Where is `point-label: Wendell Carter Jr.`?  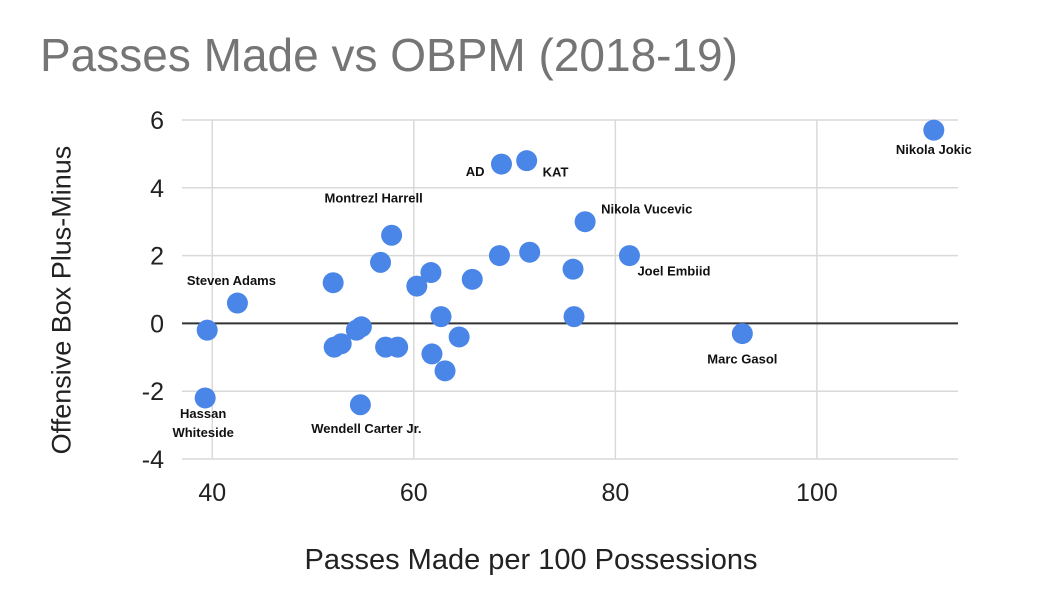
point-label: Wendell Carter Jr. is located at coordinates (366, 428).